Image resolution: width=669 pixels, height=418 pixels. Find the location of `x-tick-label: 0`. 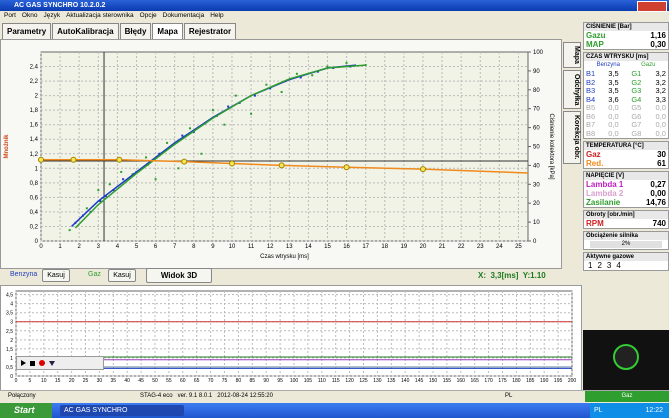

x-tick-label: 0 is located at coordinates (16, 381).